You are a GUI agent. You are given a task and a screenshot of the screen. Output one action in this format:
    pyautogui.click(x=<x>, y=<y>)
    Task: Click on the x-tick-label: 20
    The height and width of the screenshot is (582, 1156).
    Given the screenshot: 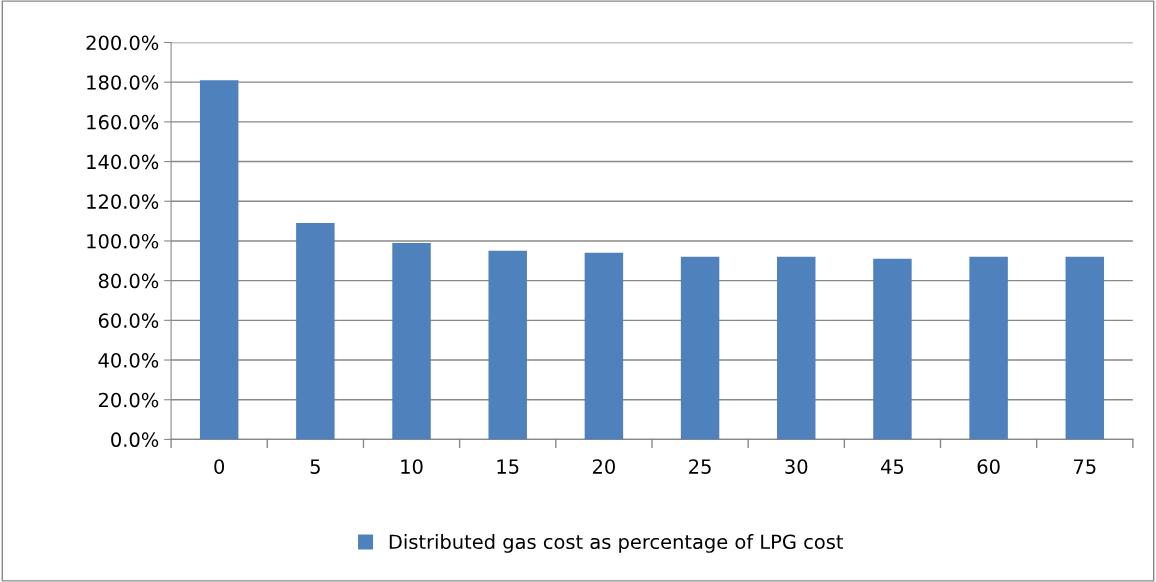 What is the action you would take?
    pyautogui.click(x=603, y=466)
    